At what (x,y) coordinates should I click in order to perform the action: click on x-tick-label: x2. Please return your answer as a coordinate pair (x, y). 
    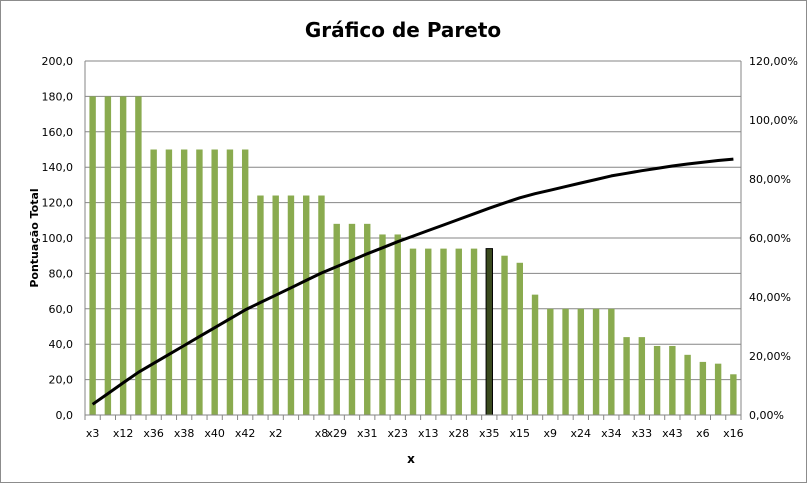
    Looking at the image, I should click on (276, 433).